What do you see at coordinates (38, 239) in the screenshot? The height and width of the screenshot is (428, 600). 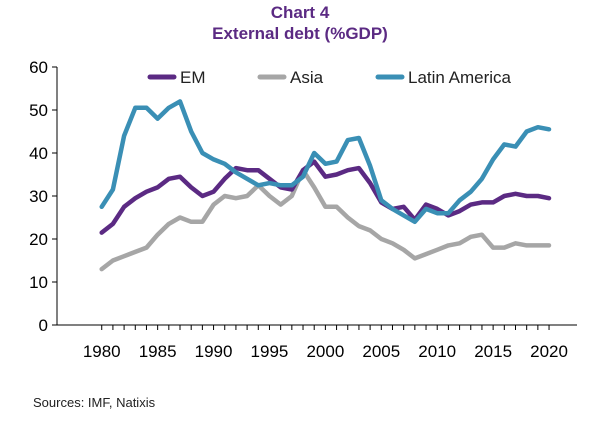 I see `y-tick-label: 20` at bounding box center [38, 239].